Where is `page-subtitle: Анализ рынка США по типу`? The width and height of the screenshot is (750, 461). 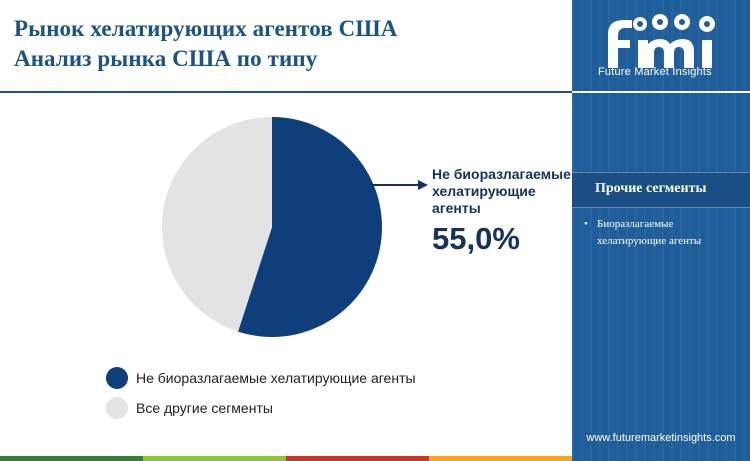
page-subtitle: Анализ рынка США по типу is located at coordinates (166, 58).